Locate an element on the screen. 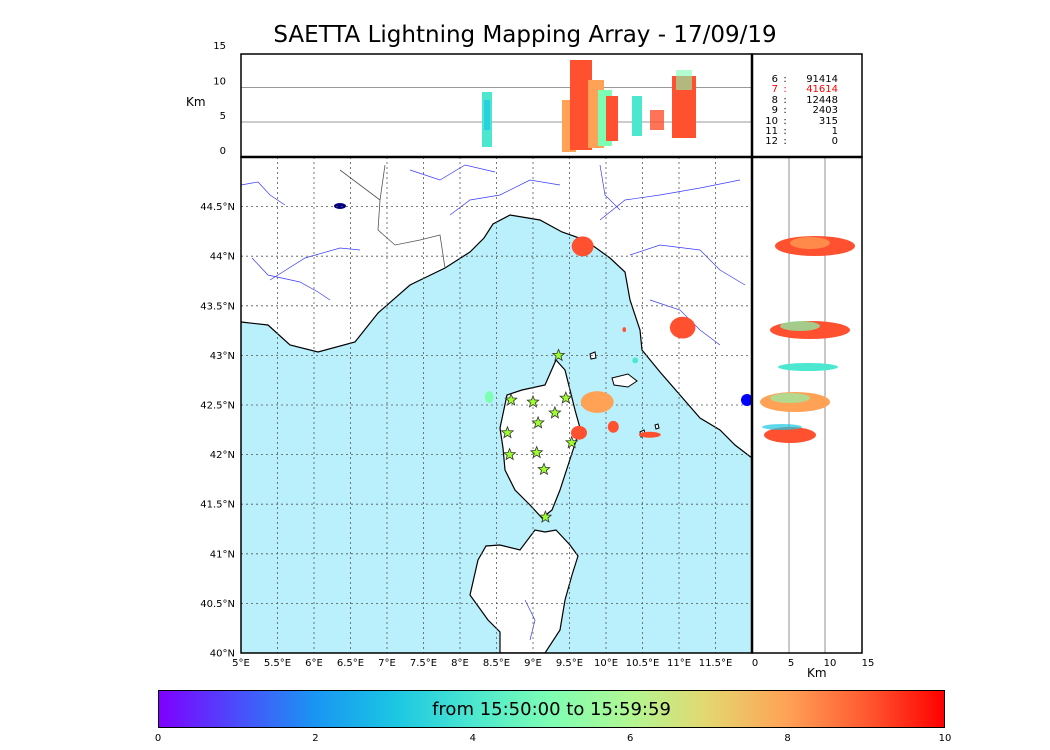 Image resolution: width=1050 pixels, height=750 pixels. lon-tick-label: 9°E is located at coordinates (533, 663).